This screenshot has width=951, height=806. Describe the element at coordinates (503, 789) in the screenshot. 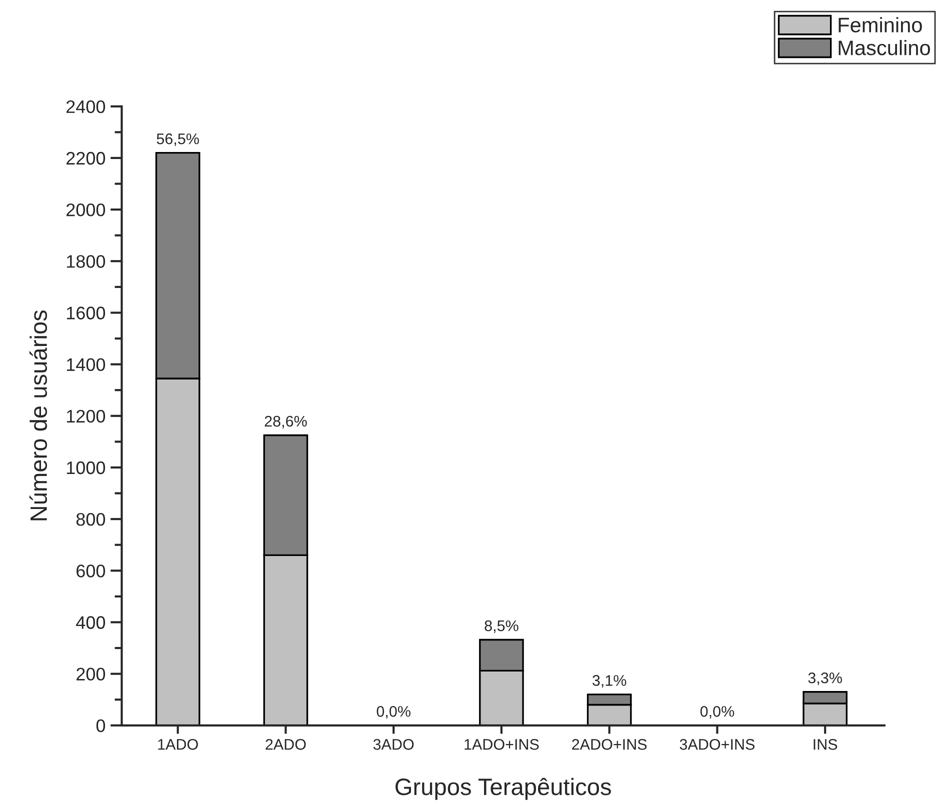

I see `x-axis-title: Grupos Terapêuticos` at that location.